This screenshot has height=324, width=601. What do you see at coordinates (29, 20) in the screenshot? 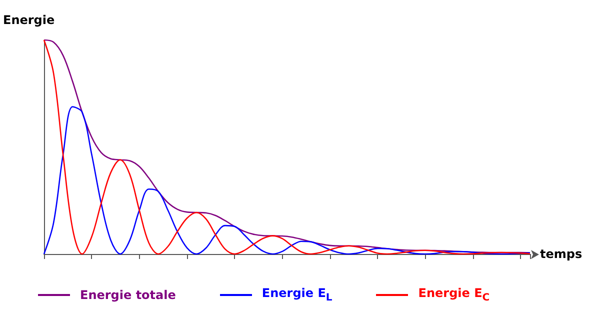
I see `y-axis-title: Energie` at bounding box center [29, 20].